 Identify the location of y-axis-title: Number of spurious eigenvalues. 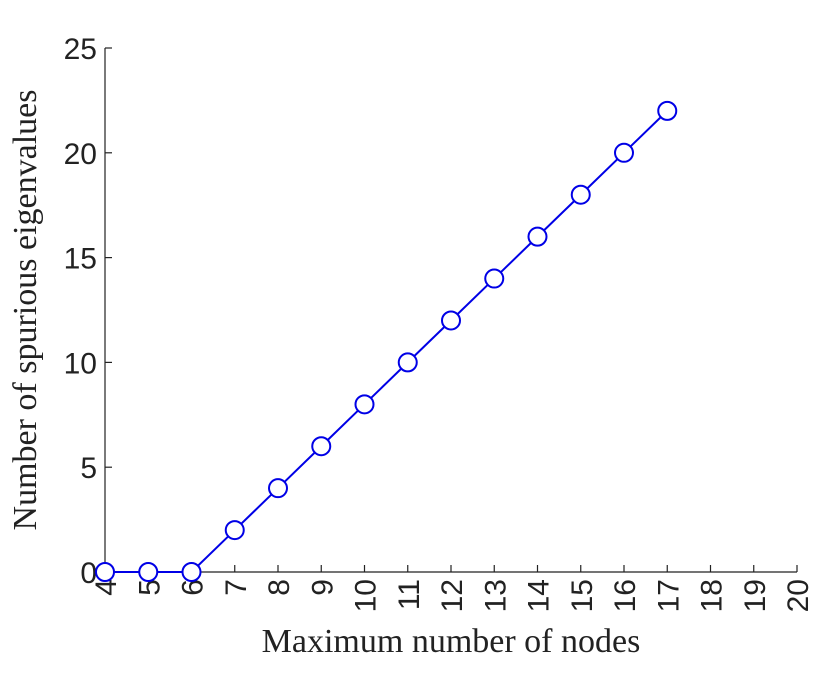
(25, 310).